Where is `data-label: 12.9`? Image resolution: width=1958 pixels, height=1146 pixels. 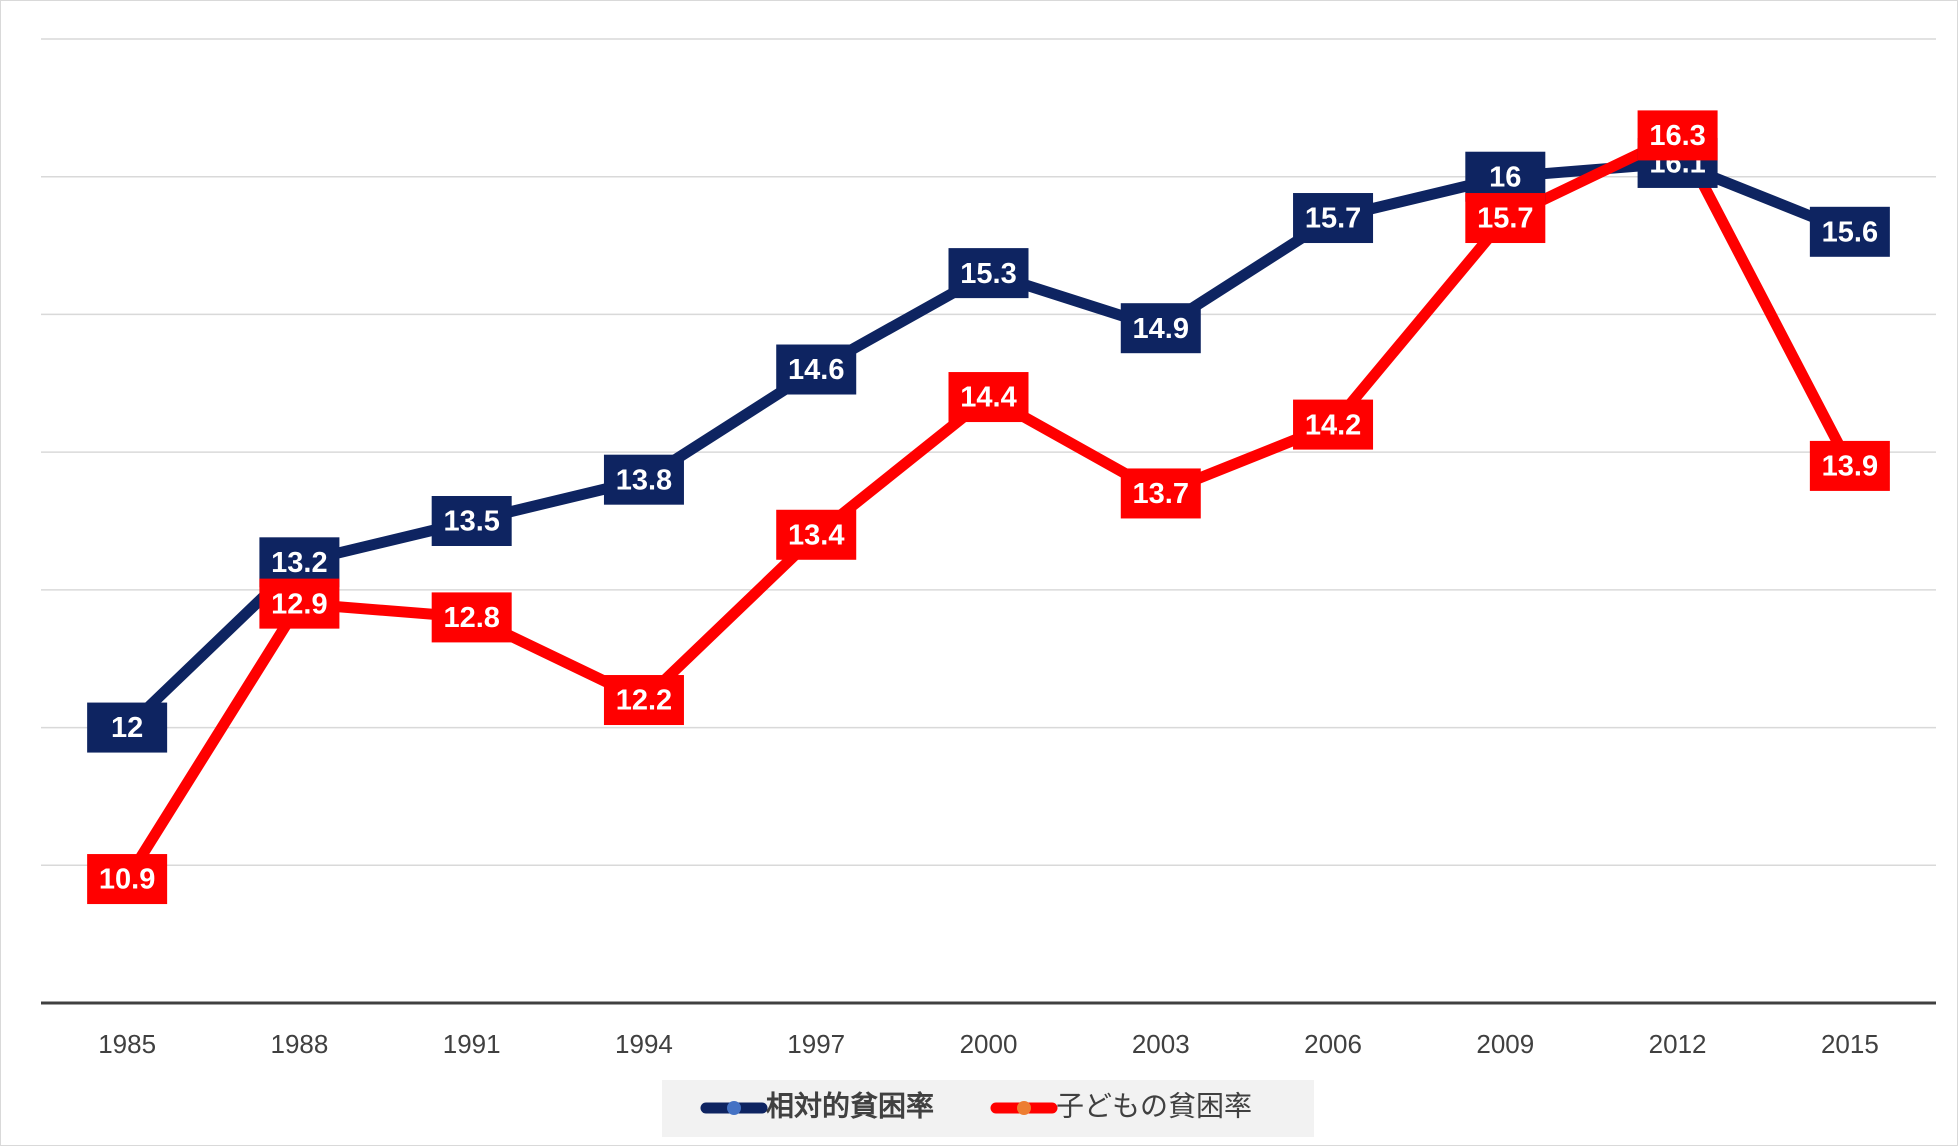 data-label: 12.9 is located at coordinates (299, 604).